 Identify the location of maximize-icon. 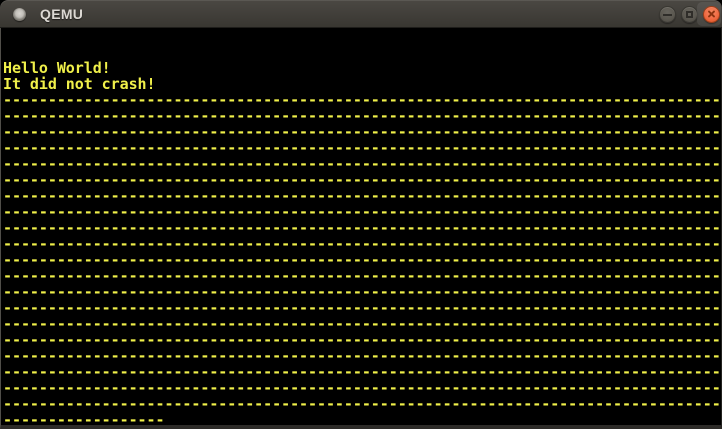
(689, 14).